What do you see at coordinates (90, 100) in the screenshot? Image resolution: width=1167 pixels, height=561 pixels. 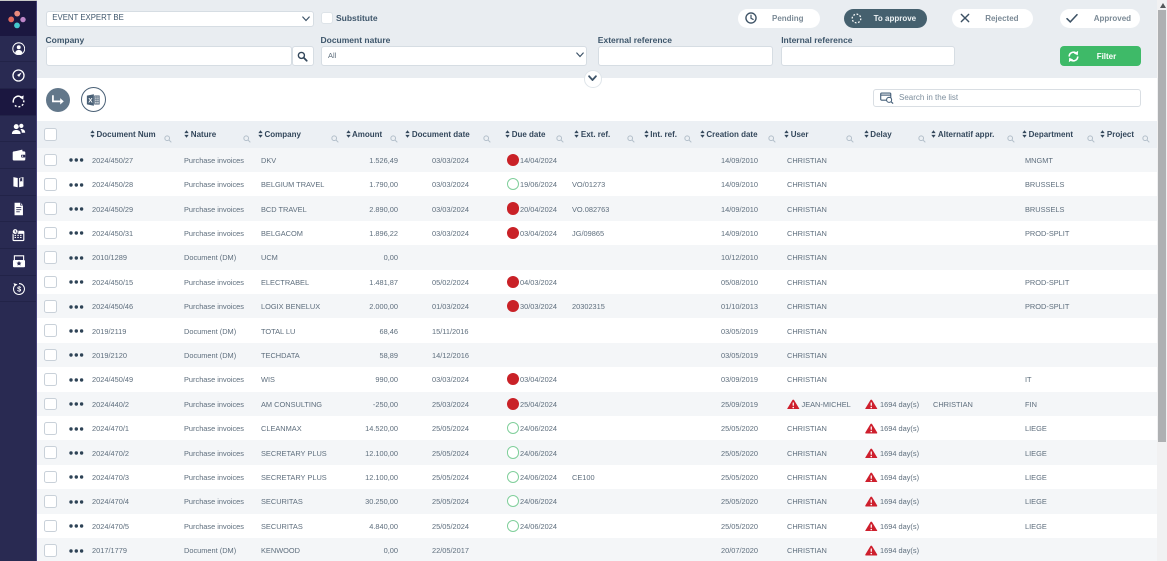 I see `svg-text: X` at bounding box center [90, 100].